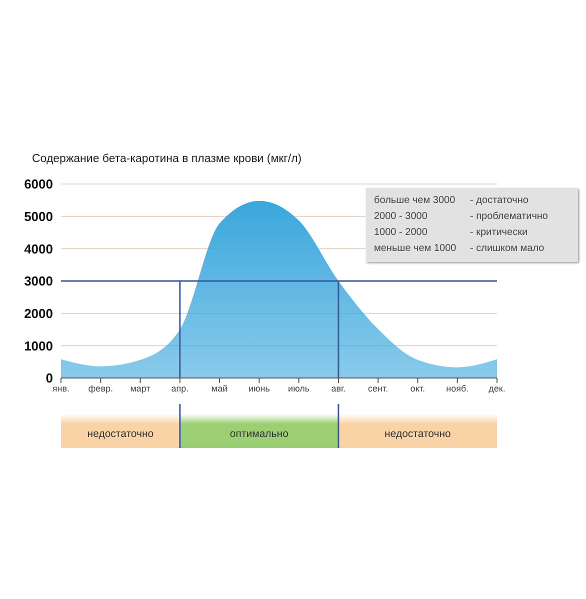 This screenshot has width=586, height=599. What do you see at coordinates (140, 388) in the screenshot?
I see `x-tick-label: март` at bounding box center [140, 388].